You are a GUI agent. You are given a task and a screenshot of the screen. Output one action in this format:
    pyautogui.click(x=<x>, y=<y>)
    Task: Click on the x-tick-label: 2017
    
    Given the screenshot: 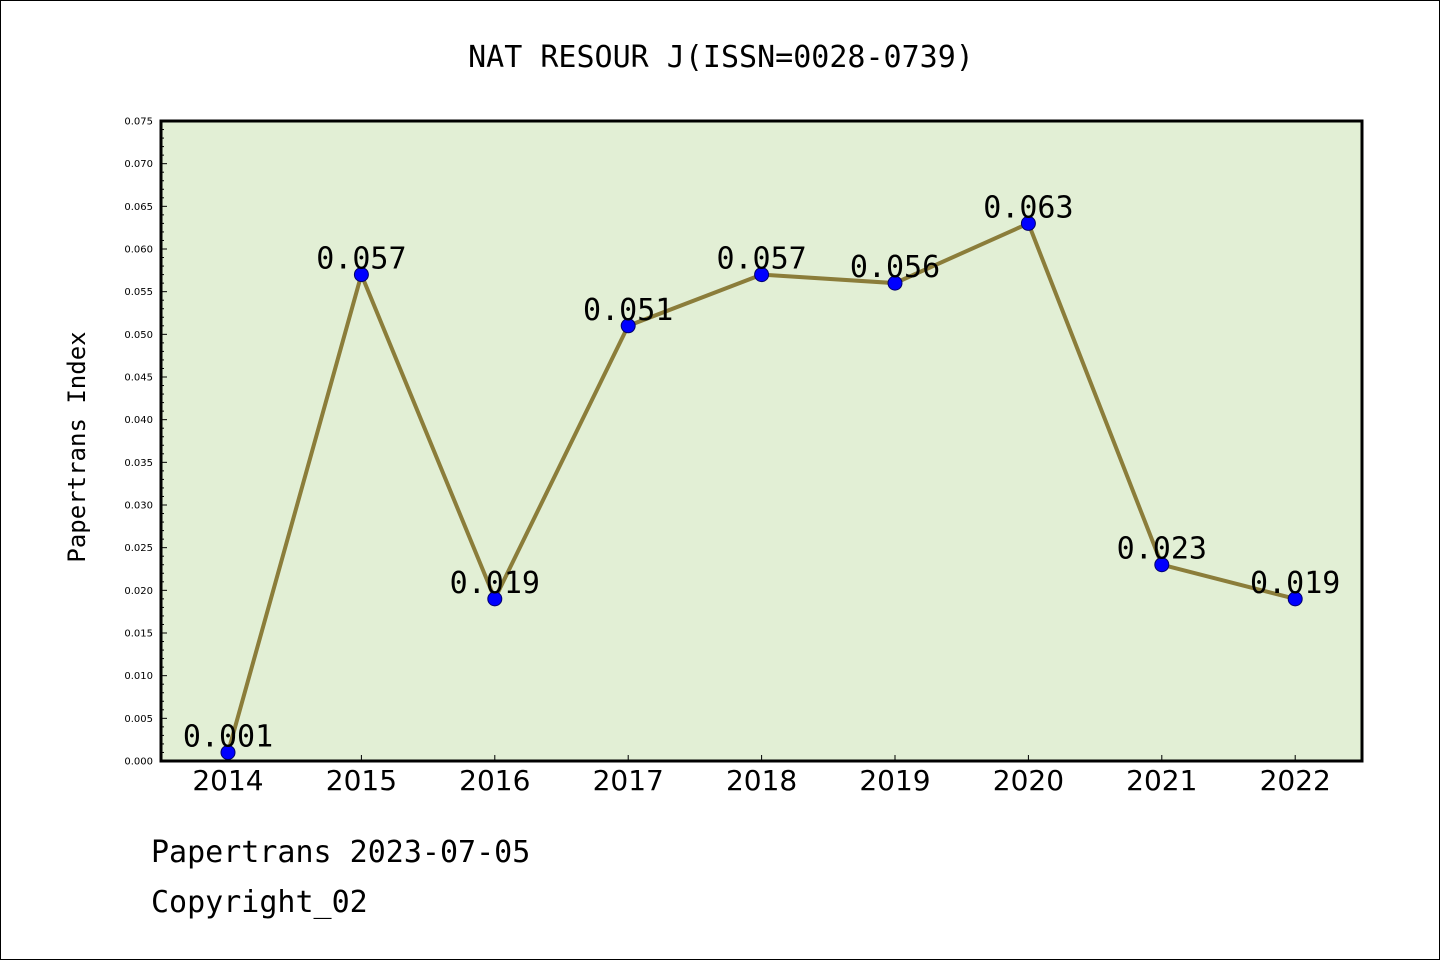 What is the action you would take?
    pyautogui.click(x=628, y=780)
    